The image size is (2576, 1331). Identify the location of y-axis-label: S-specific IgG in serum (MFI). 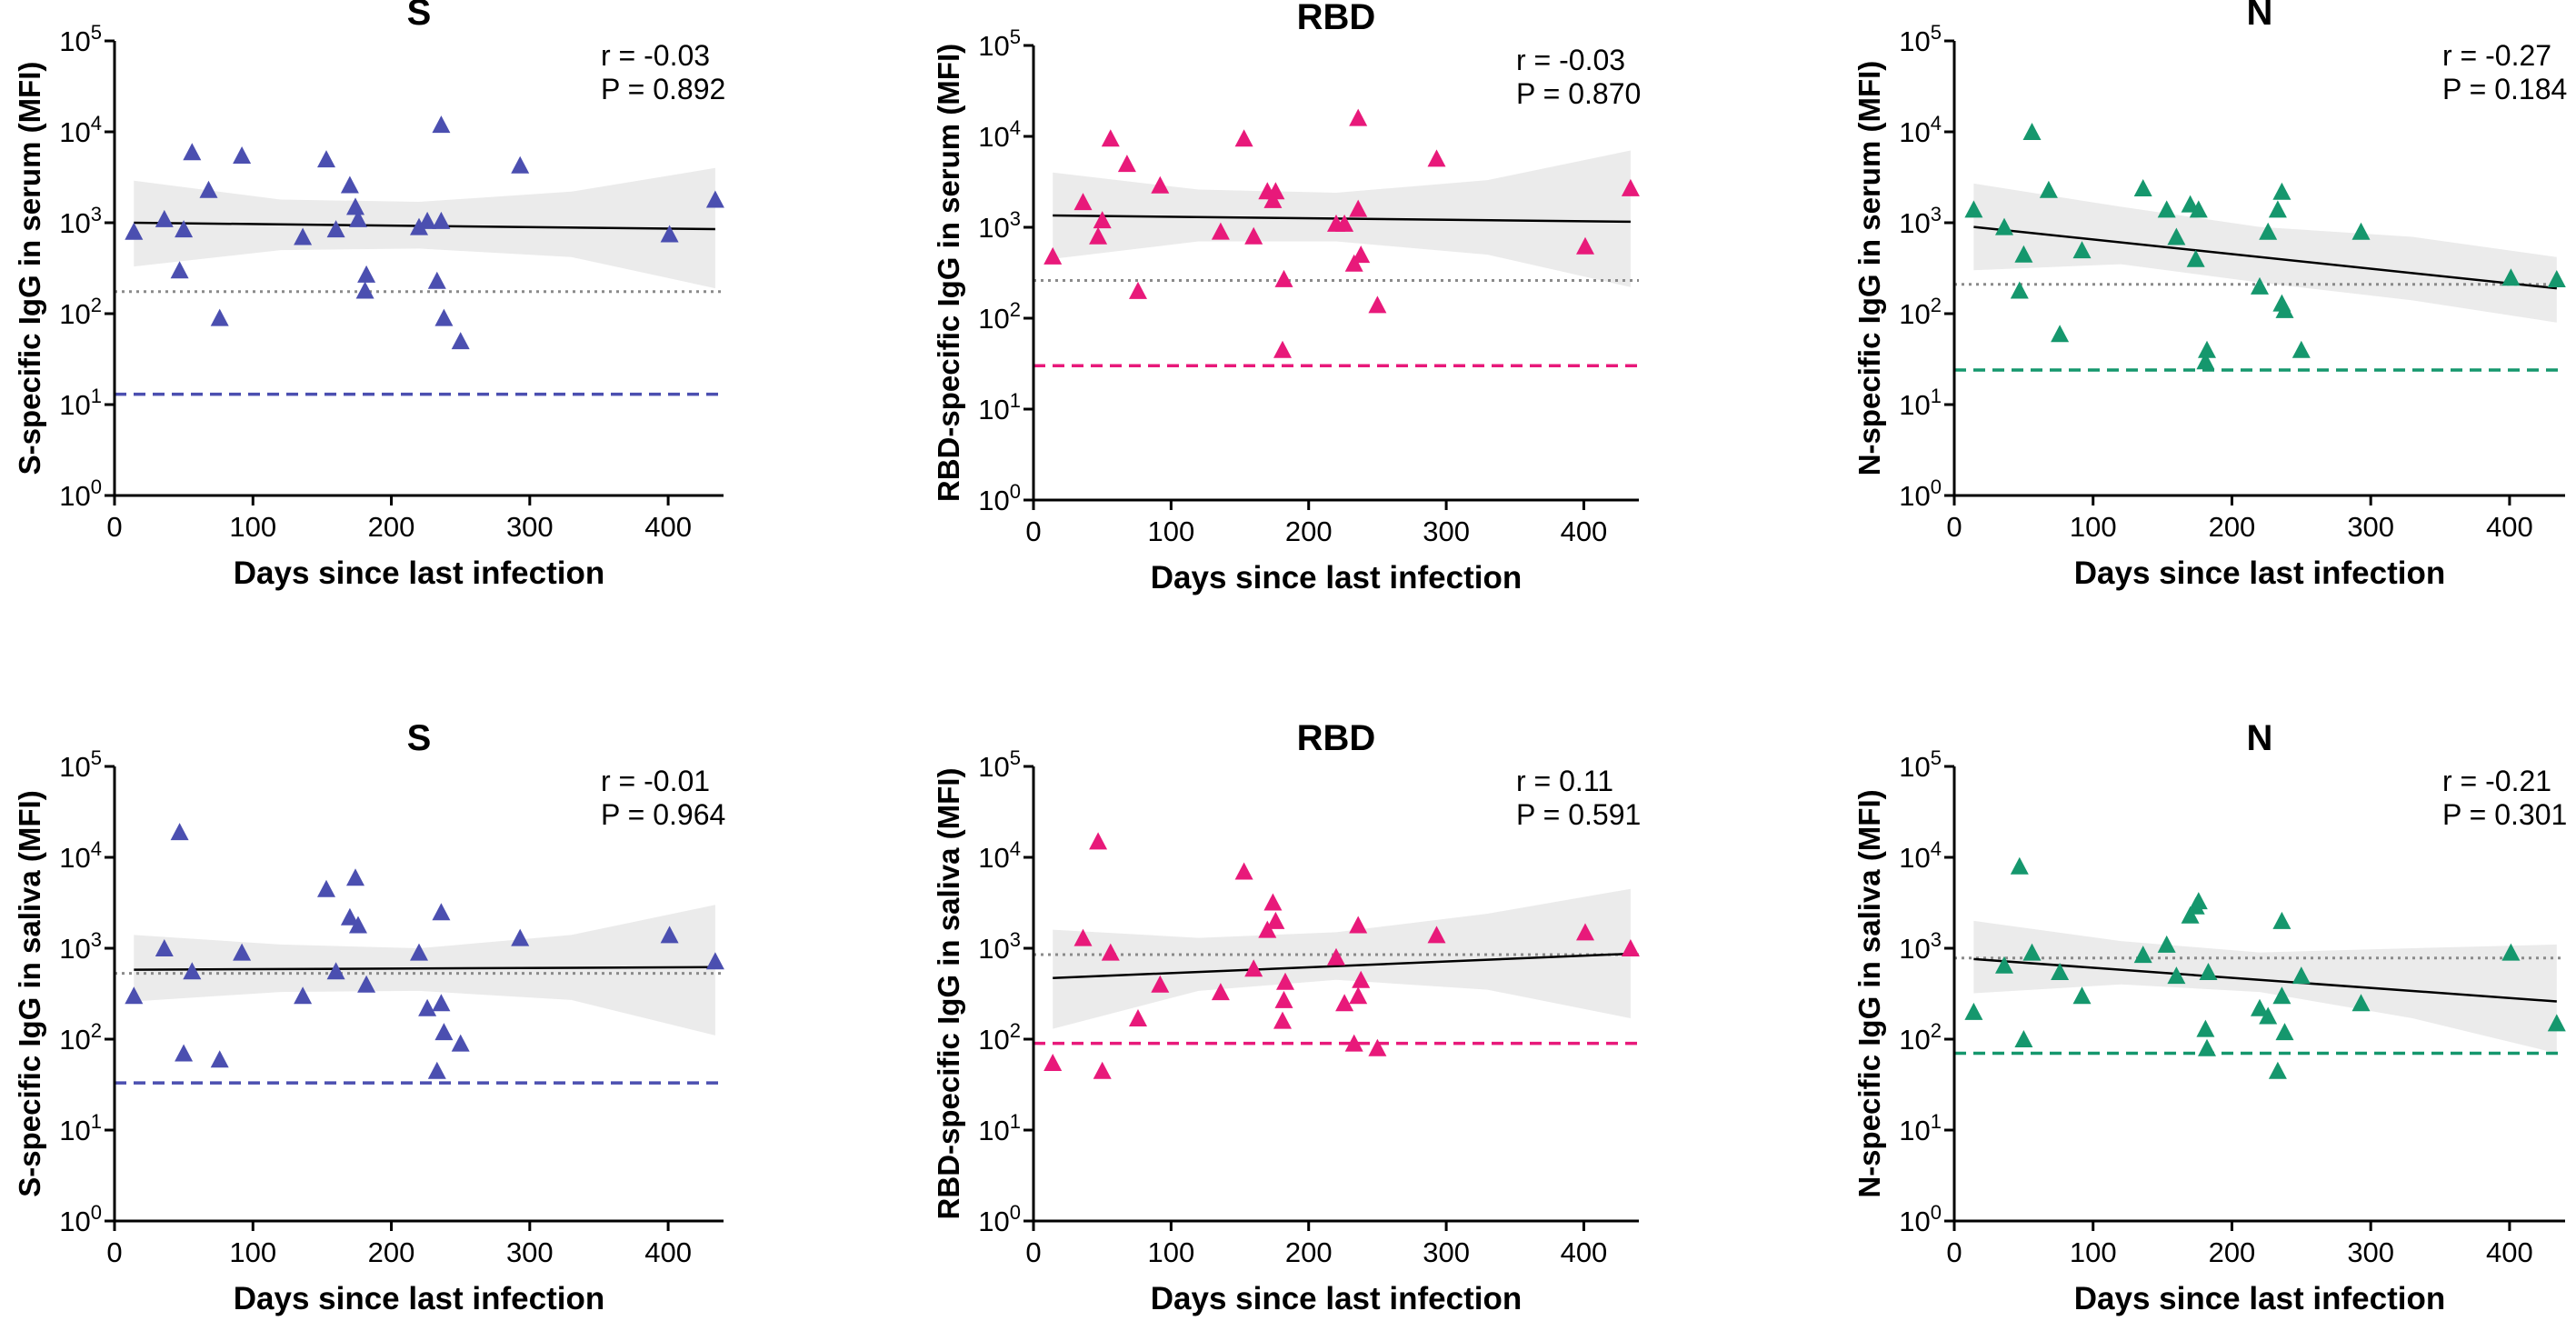
(30, 268).